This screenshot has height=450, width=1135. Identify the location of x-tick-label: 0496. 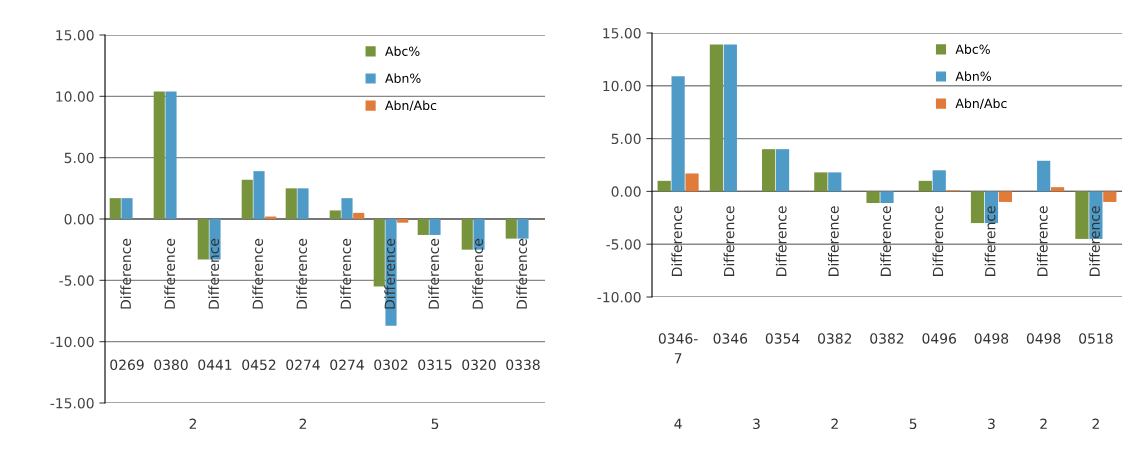
(939, 338).